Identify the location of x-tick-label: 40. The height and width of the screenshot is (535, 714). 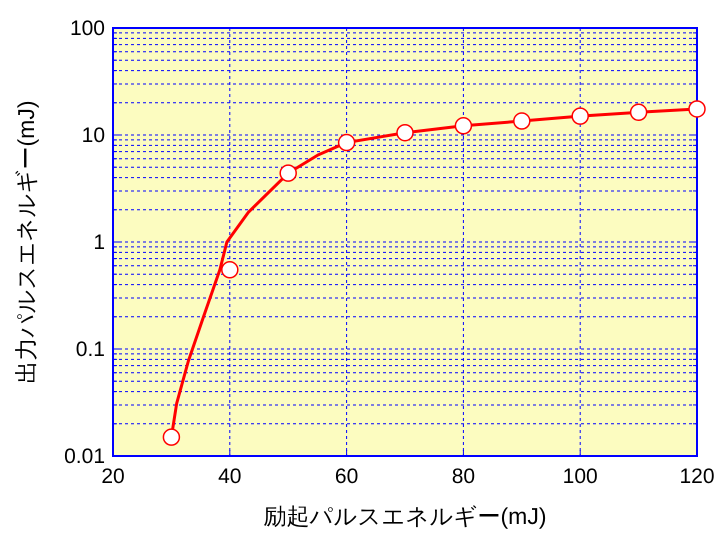
(230, 476).